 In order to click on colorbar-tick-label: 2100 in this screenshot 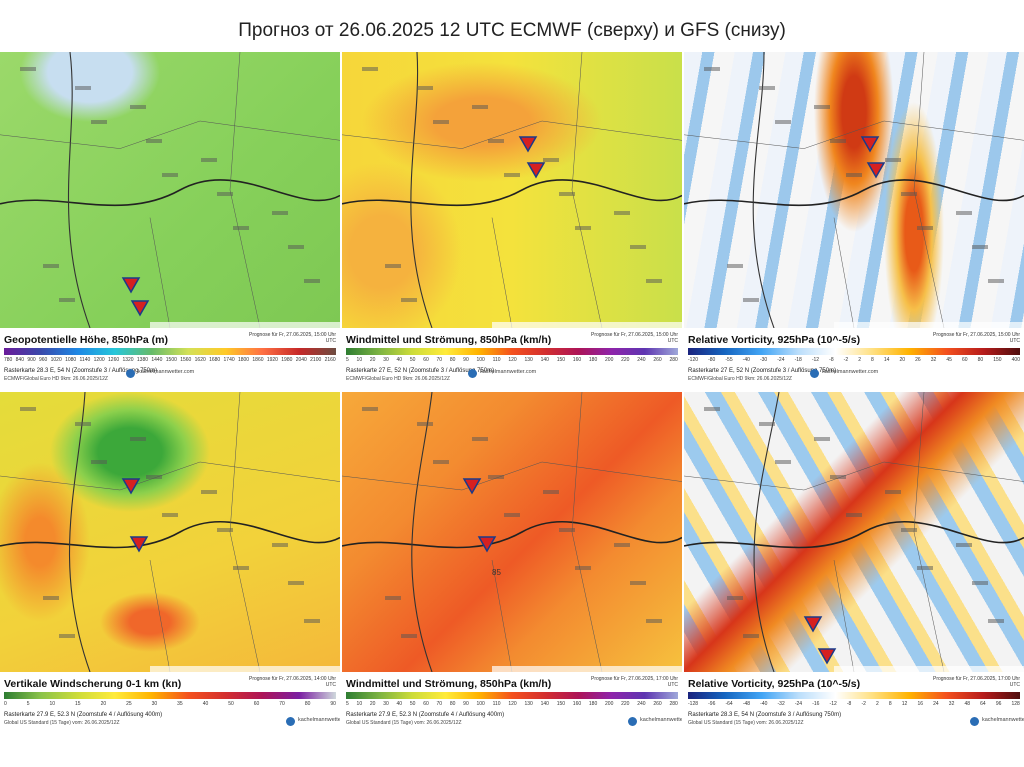, I will do `click(316, 360)`.